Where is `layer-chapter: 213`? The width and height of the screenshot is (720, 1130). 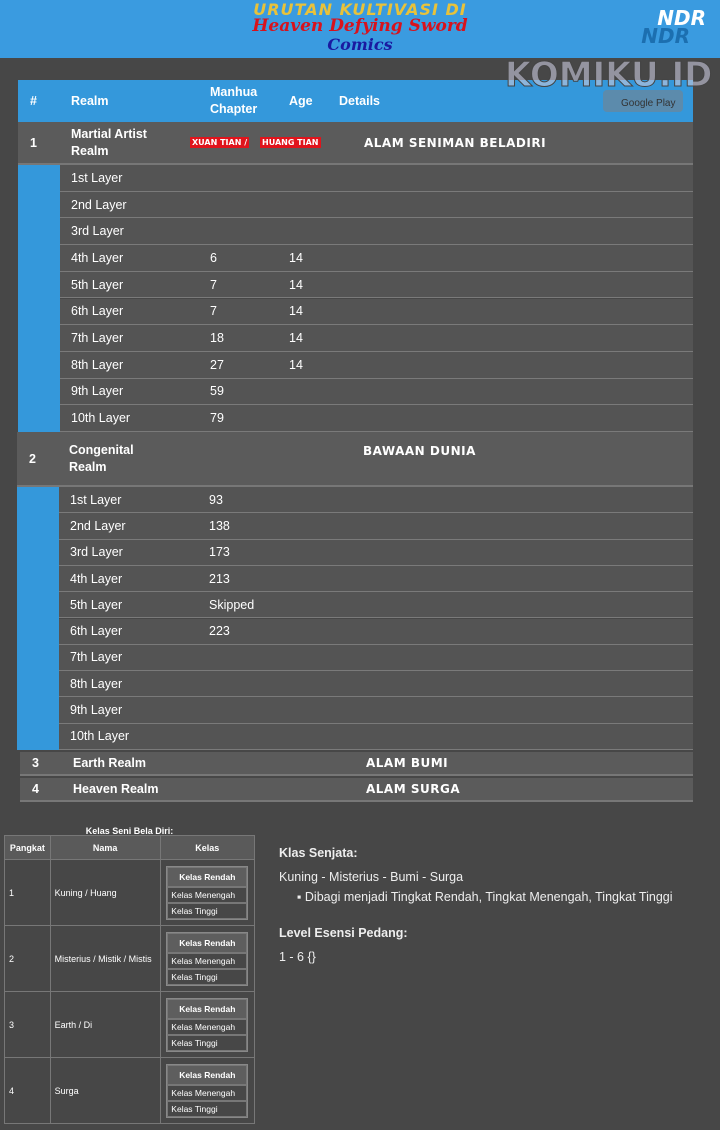 layer-chapter: 213 is located at coordinates (219, 578).